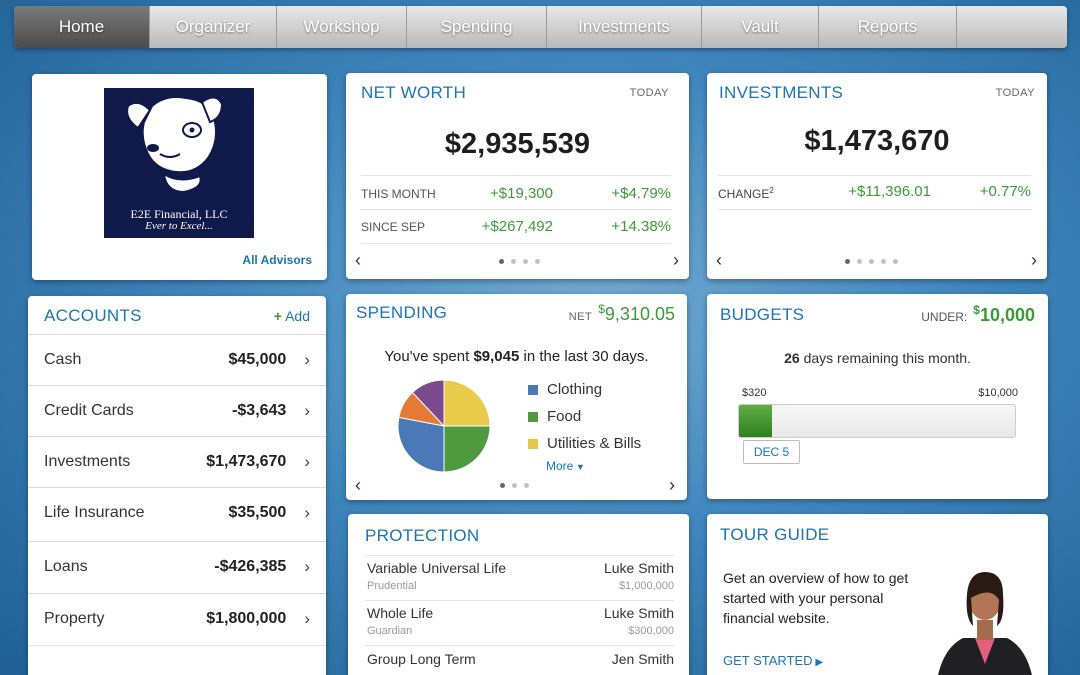  Describe the element at coordinates (773, 660) in the screenshot. I see `get-started-link: GET STARTED ▶` at that location.